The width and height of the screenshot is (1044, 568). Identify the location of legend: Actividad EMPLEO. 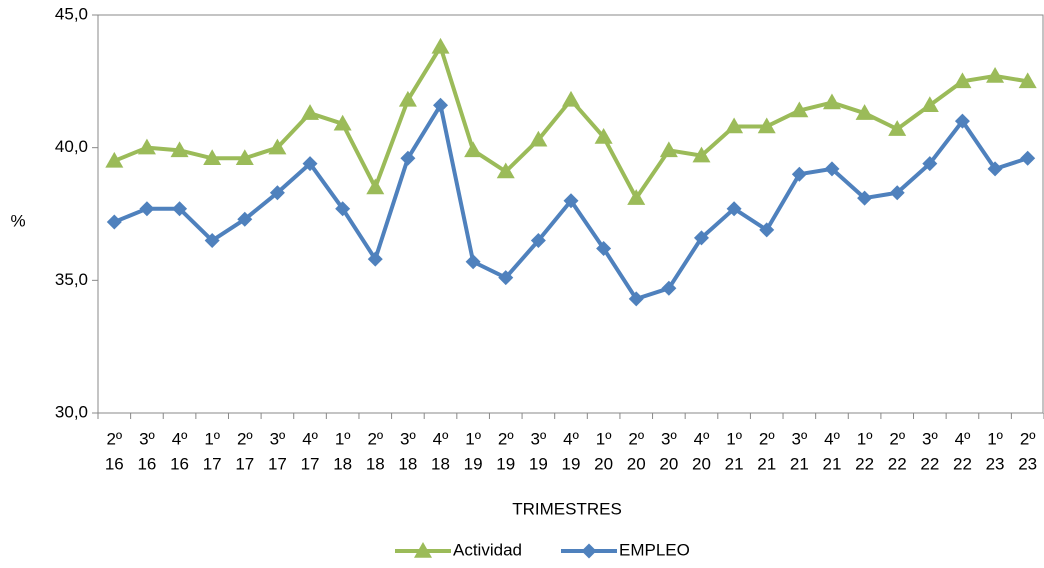
(542, 549).